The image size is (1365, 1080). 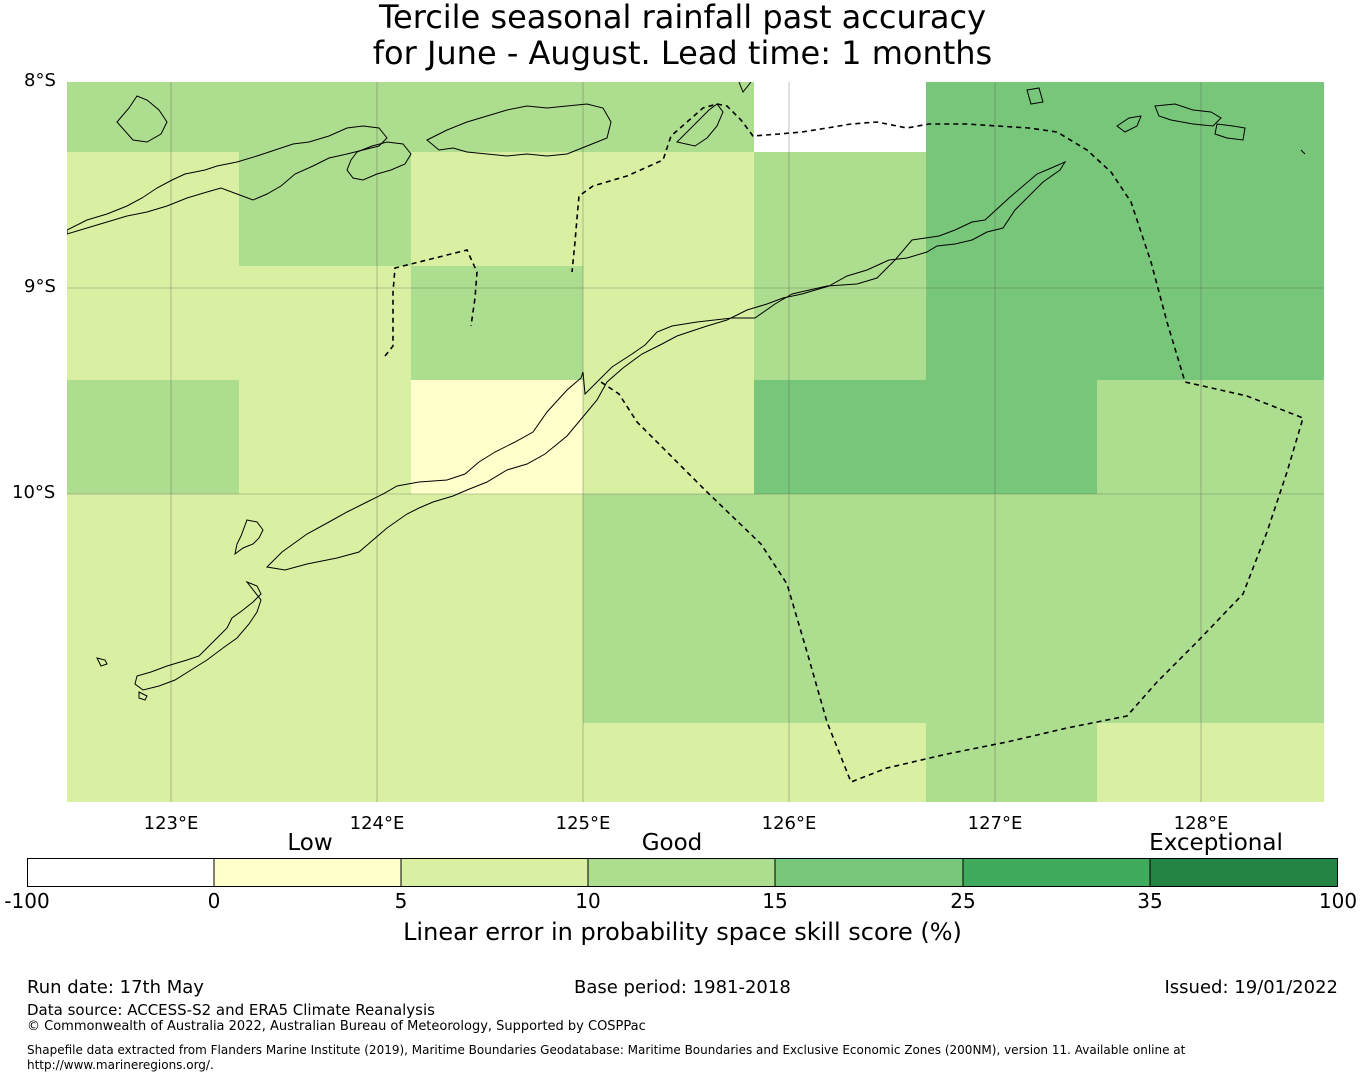 I want to click on lat-label-10s: 10°S, so click(x=34, y=492).